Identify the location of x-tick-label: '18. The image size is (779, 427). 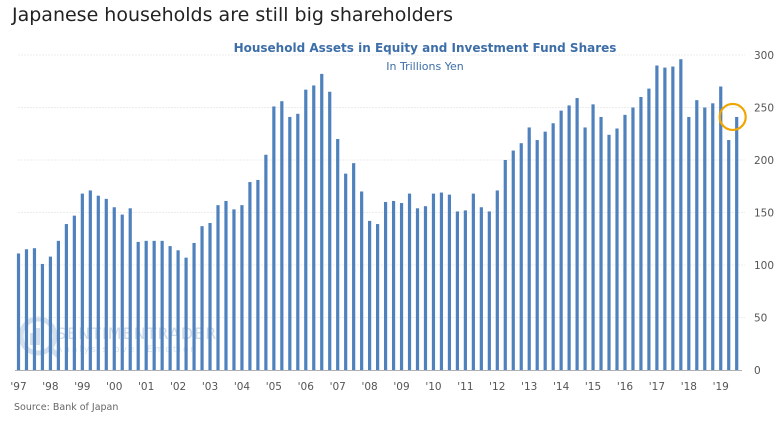
(689, 387).